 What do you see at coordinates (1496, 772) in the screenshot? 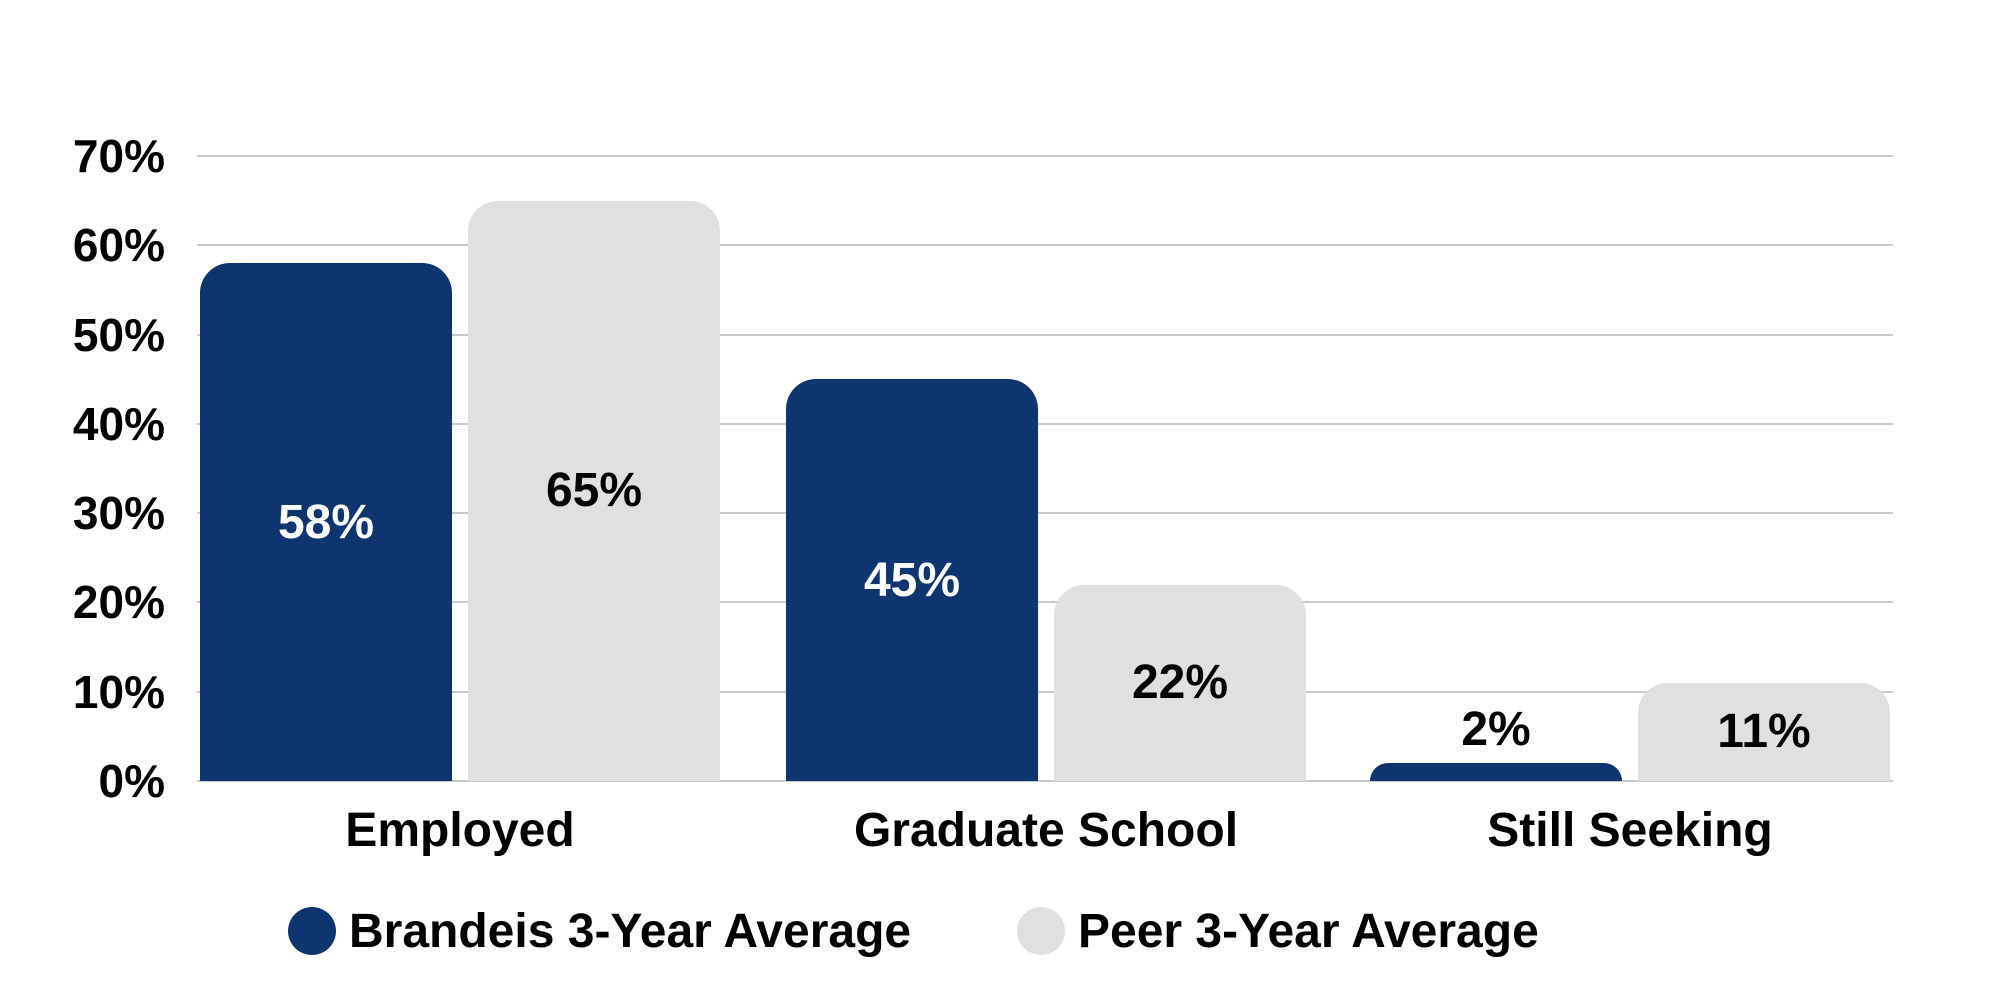
I see `bar-brandeis-3-year-average-still-seeking` at bounding box center [1496, 772].